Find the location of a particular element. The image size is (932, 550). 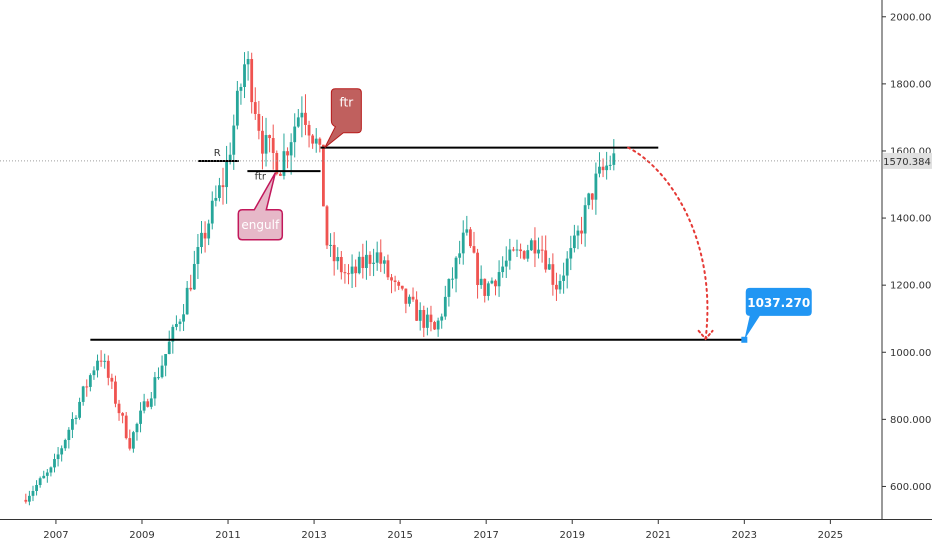

x-axis-ticks: 2007 2009 2011 2013 2015 2017 2019 2021 2023 2025 is located at coordinates (443, 530).